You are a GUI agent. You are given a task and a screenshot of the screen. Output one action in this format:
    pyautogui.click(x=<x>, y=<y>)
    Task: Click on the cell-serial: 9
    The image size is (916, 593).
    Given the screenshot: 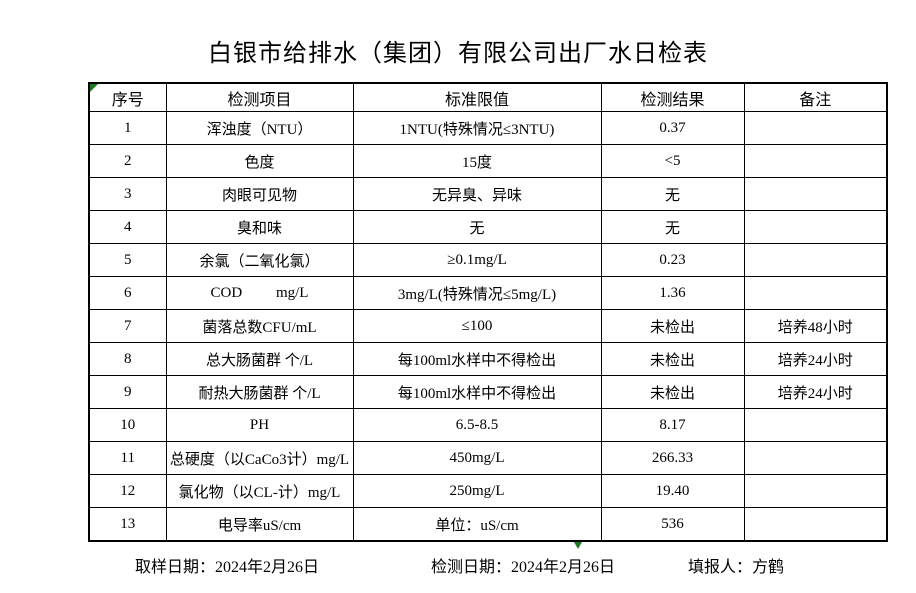 What is the action you would take?
    pyautogui.click(x=127, y=392)
    